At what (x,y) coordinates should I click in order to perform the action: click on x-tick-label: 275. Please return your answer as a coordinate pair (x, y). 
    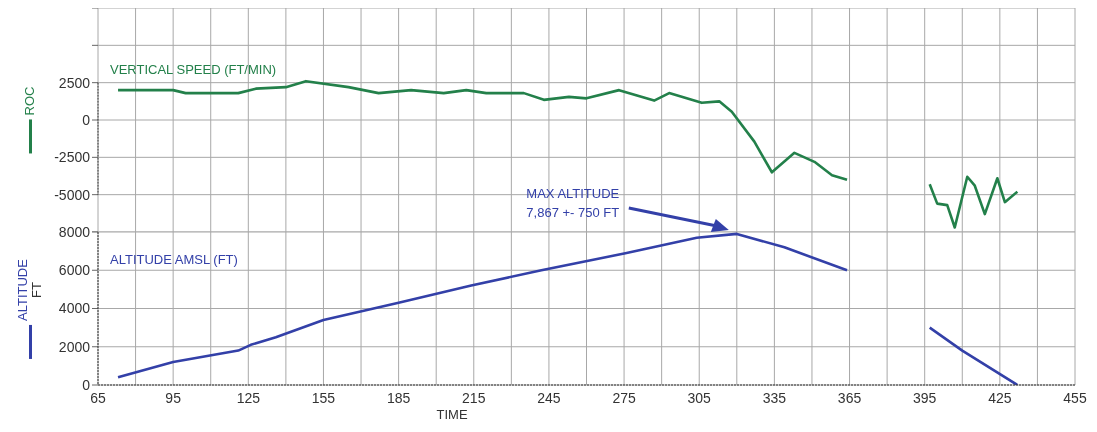
    Looking at the image, I should click on (624, 397).